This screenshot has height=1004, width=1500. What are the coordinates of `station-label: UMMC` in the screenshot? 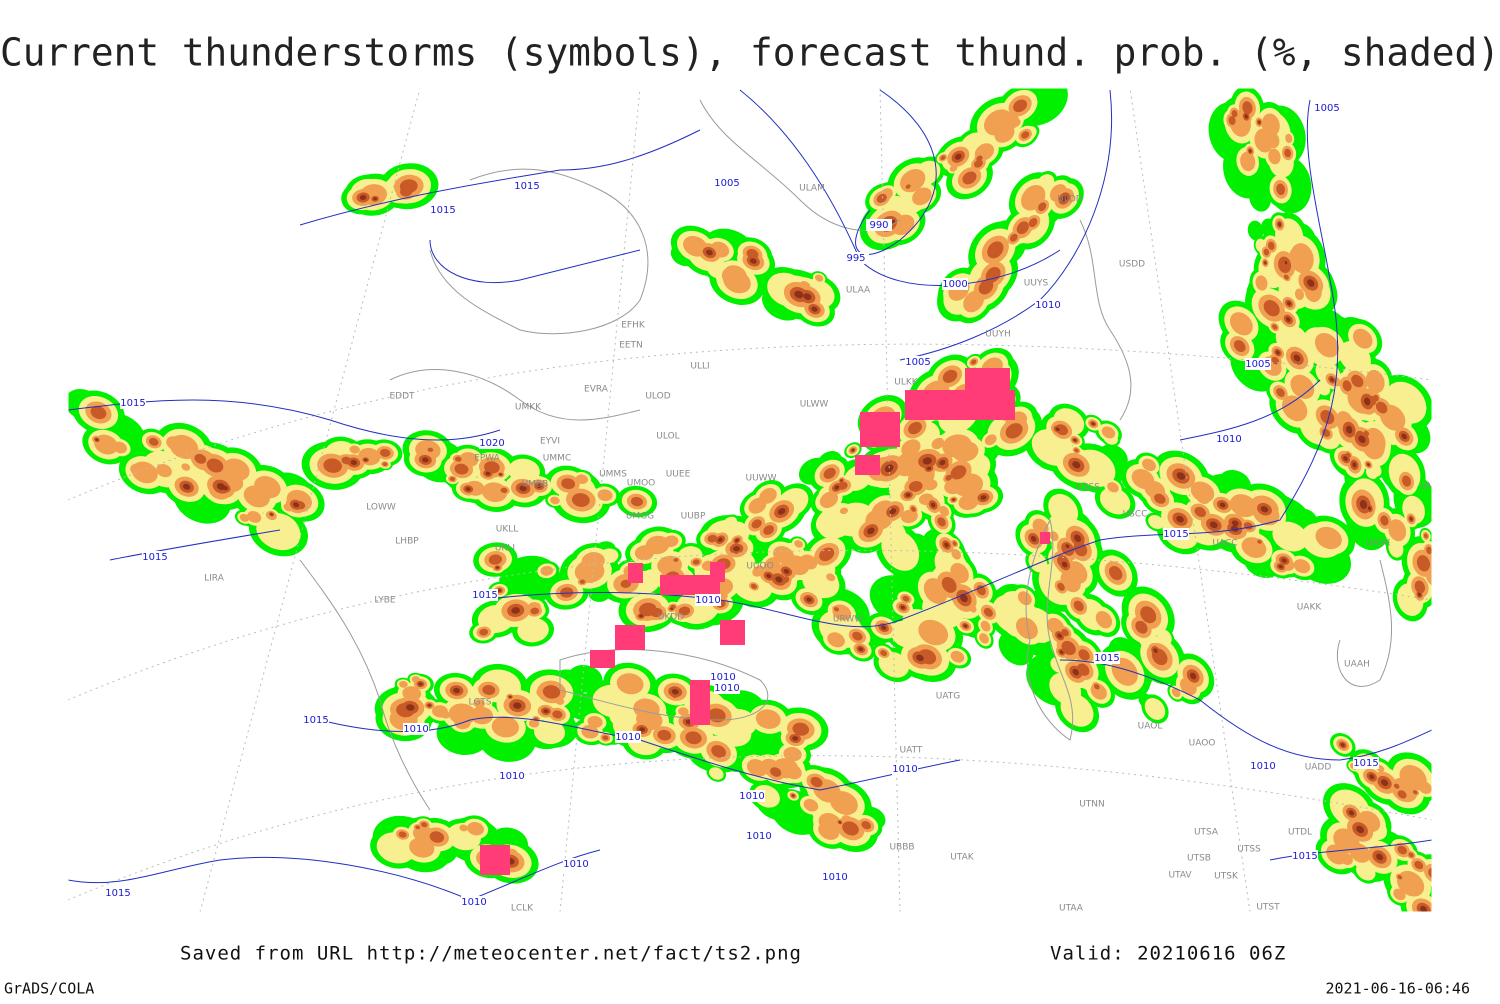 It's located at (557, 459).